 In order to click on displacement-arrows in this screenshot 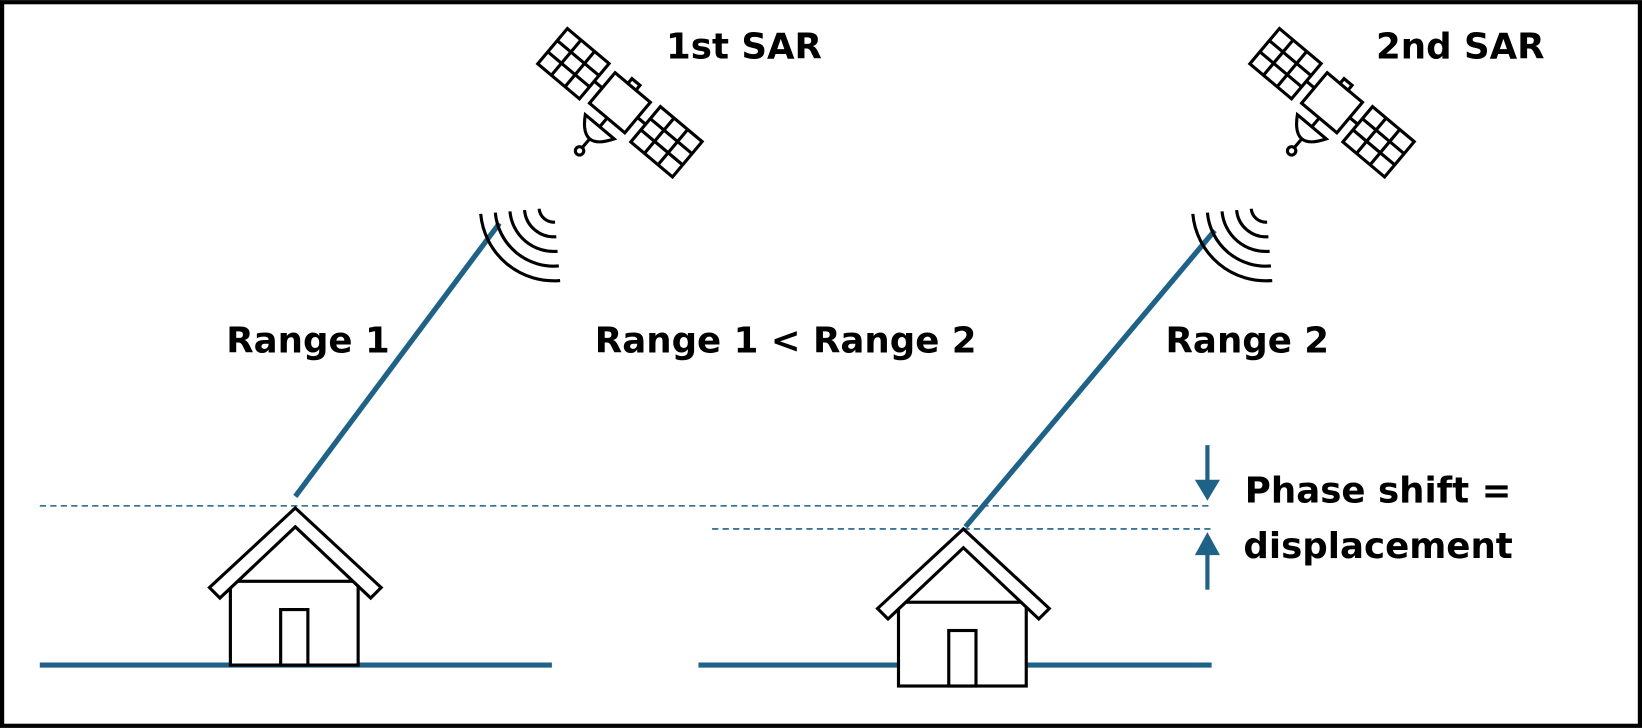, I will do `click(1207, 517)`.